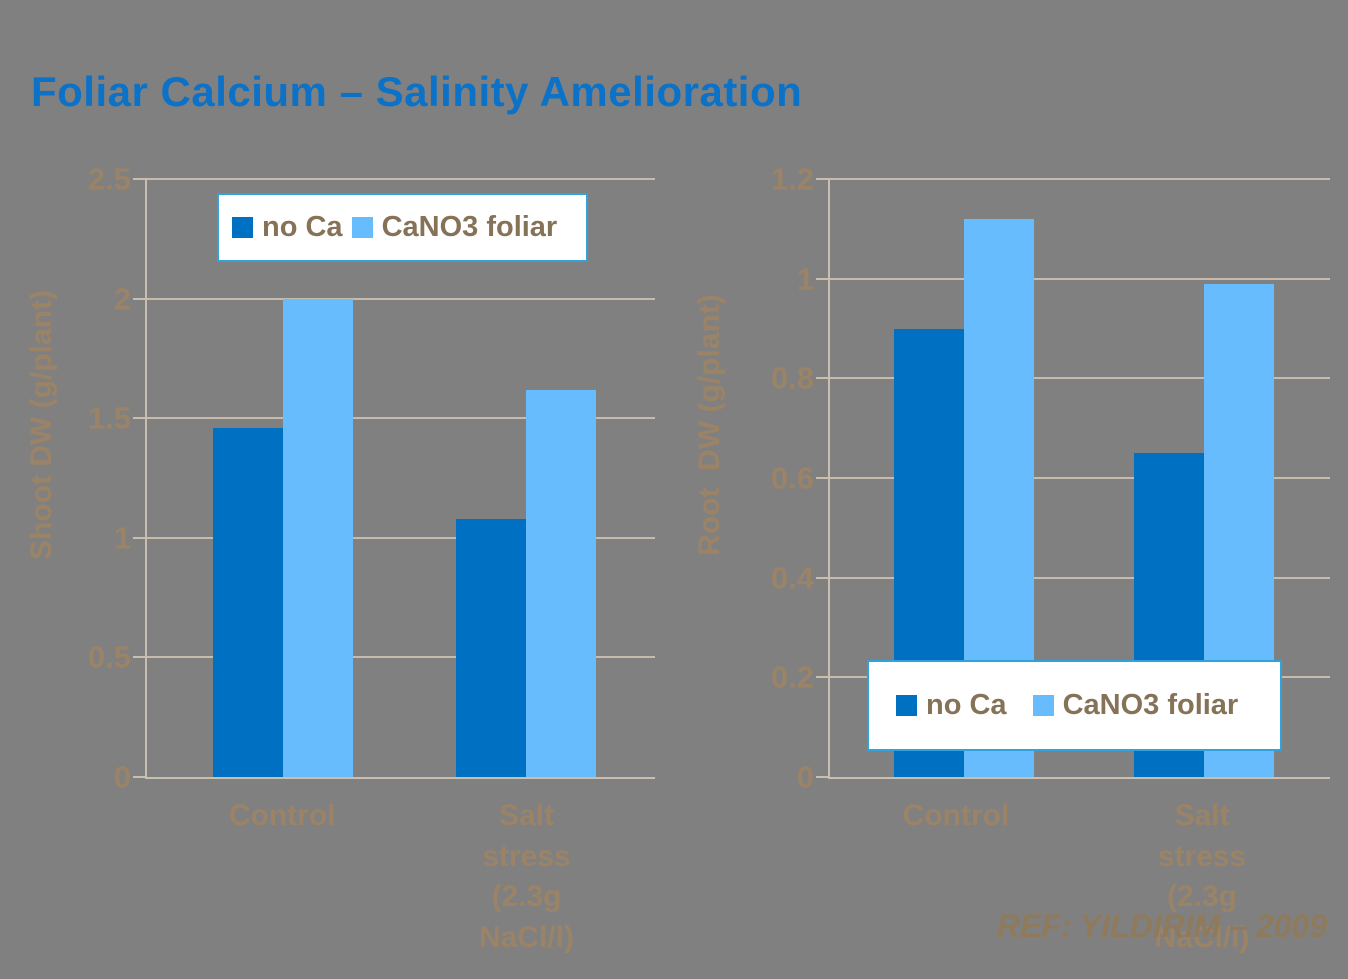  I want to click on y-axis-tick-label: 1.5, so click(109, 418).